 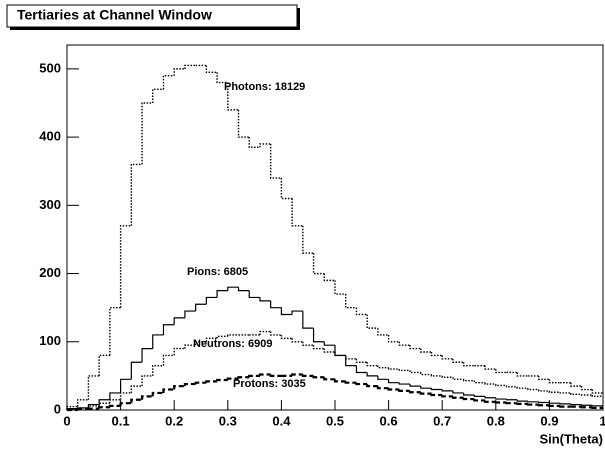 What do you see at coordinates (50, 340) in the screenshot?
I see `y-tick-label: 100` at bounding box center [50, 340].